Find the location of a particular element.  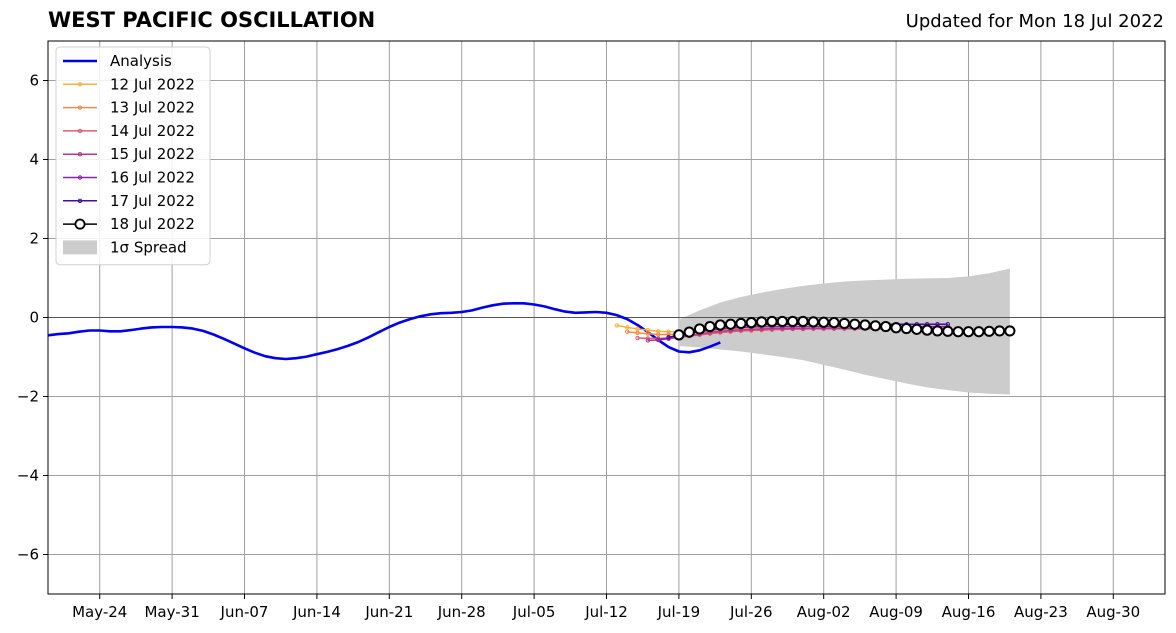

updated-date: Updated for Mon 18 Jul 2022 is located at coordinates (1034, 21).